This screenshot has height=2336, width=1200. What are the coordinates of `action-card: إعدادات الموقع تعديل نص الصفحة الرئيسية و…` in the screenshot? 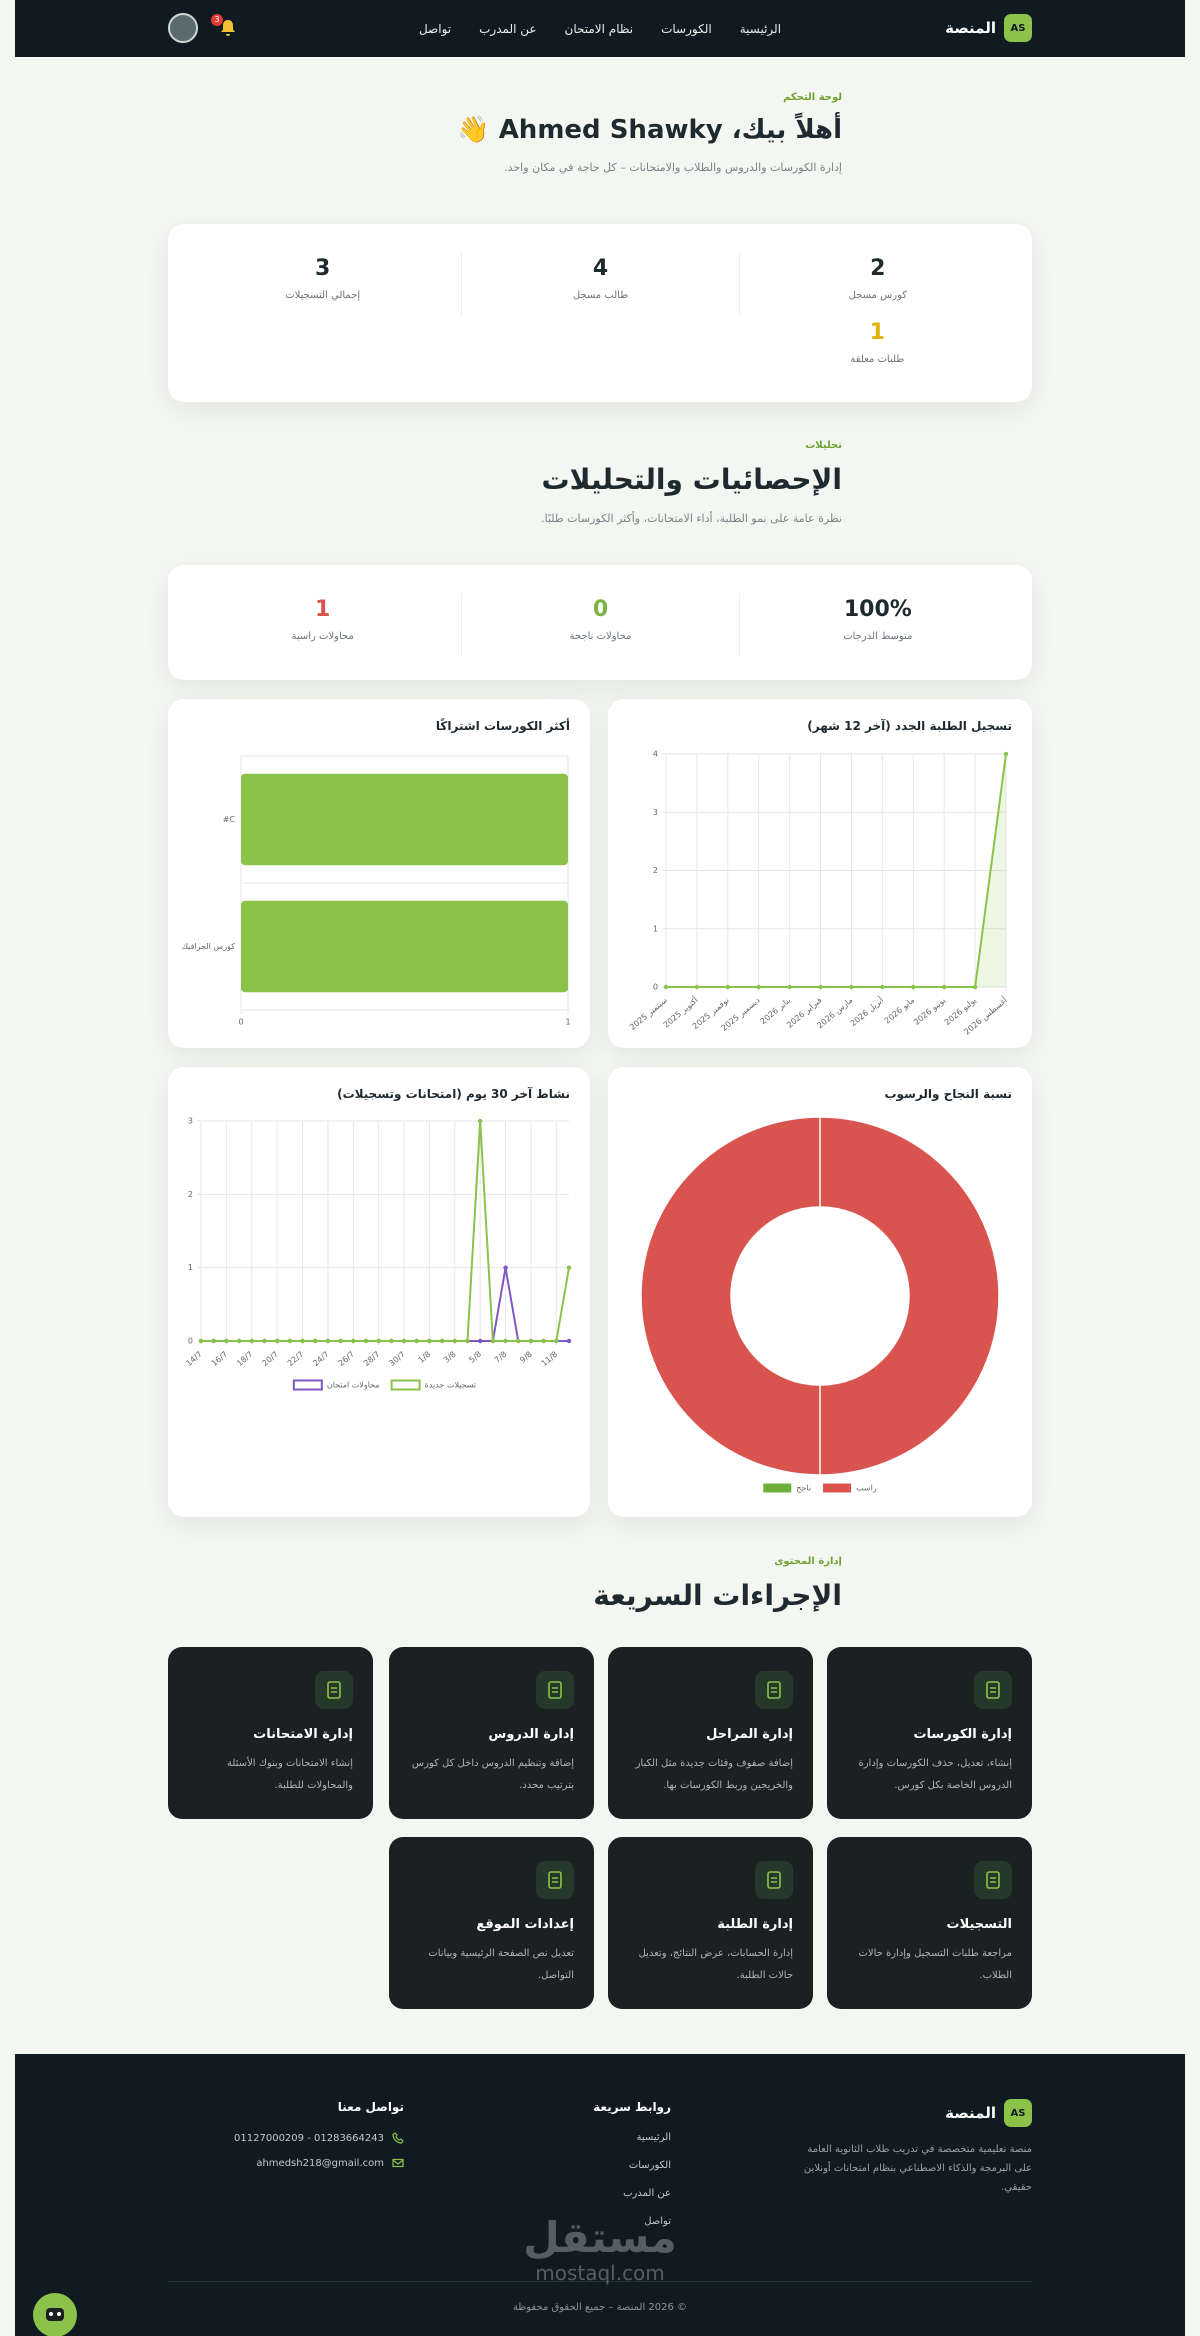 It's located at (491, 1923).